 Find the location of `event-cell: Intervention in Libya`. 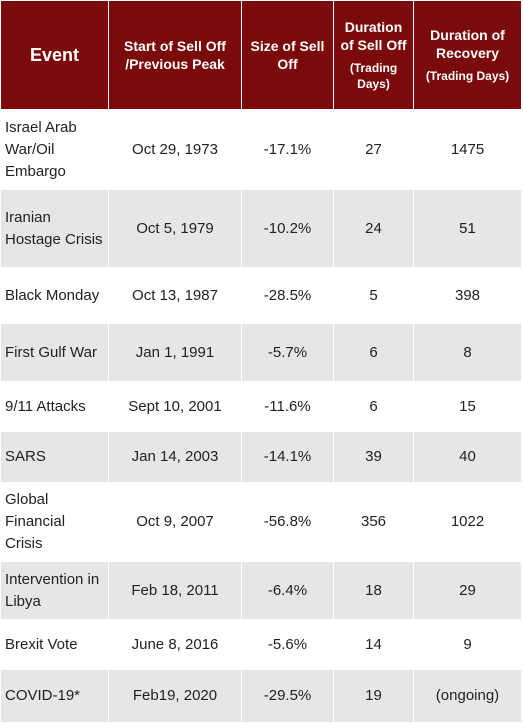

event-cell: Intervention in Libya is located at coordinates (54, 590).